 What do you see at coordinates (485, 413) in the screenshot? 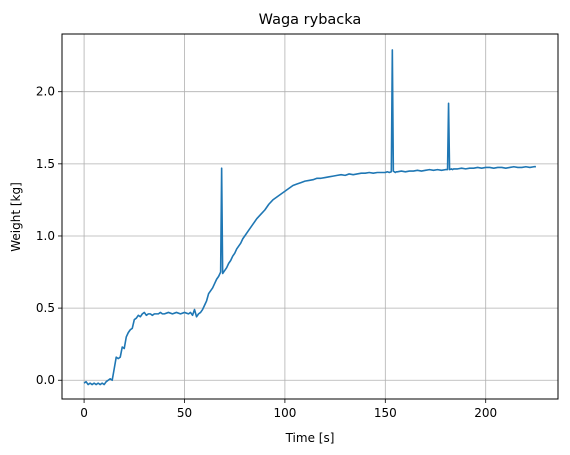
I see `x-tick-label: 200` at bounding box center [485, 413].